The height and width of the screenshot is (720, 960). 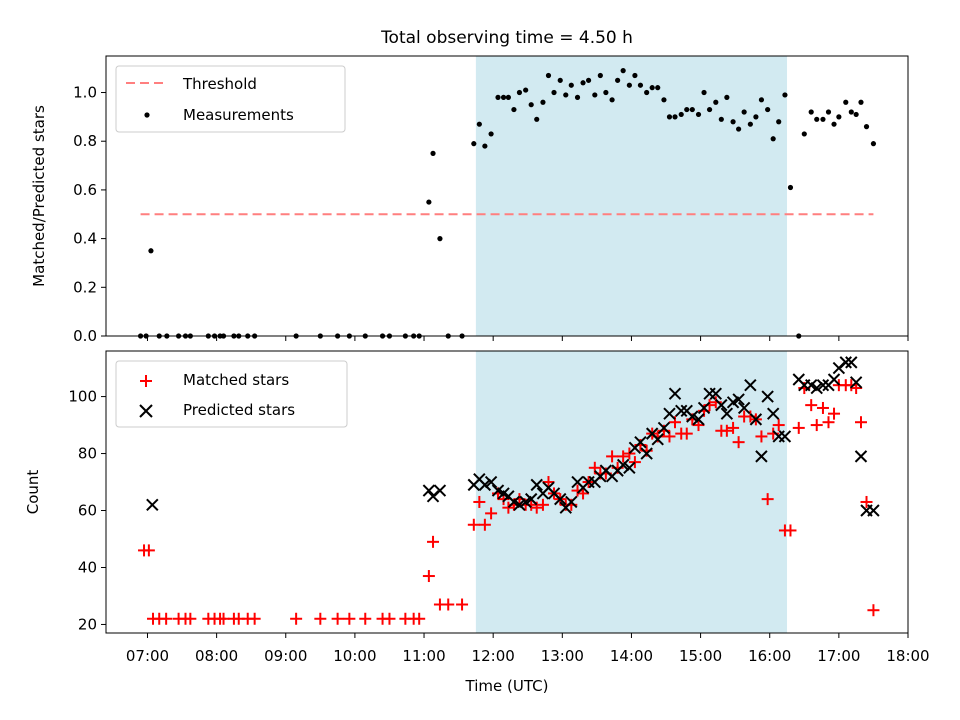 I want to click on y-tick-label: 0.2, so click(x=85, y=287).